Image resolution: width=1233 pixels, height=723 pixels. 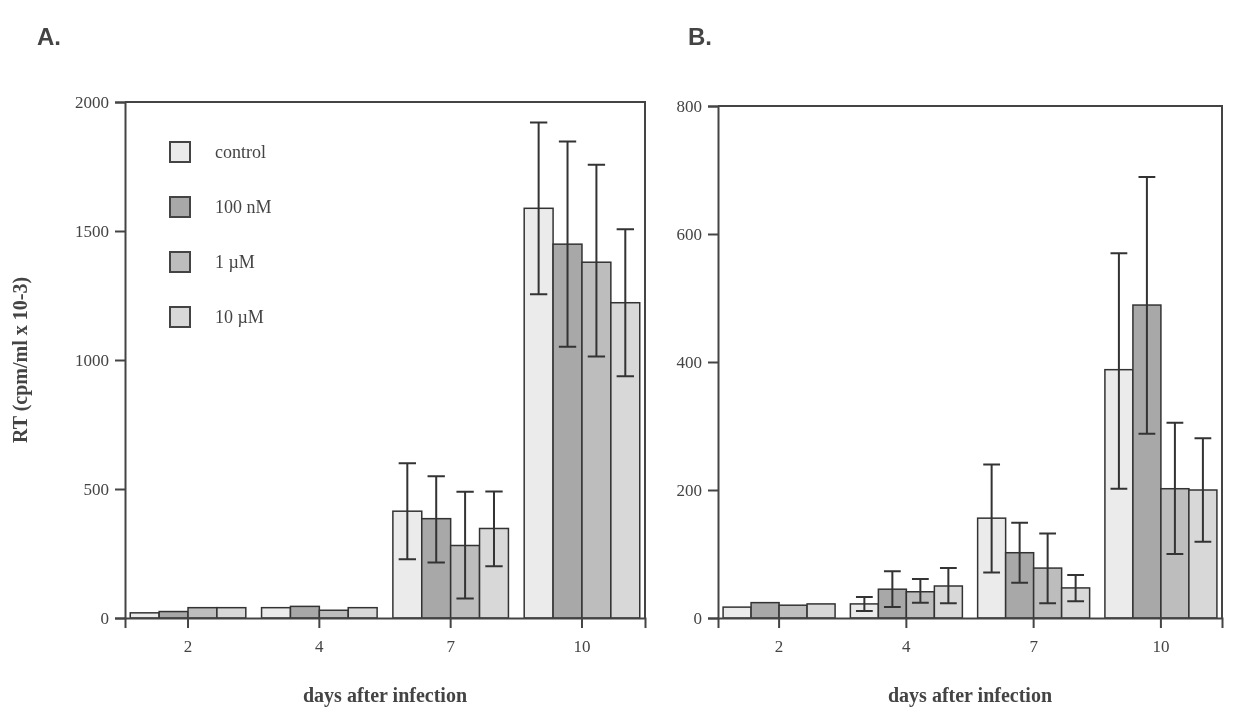 What do you see at coordinates (689, 362) in the screenshot?
I see `y-tick-label: 400` at bounding box center [689, 362].